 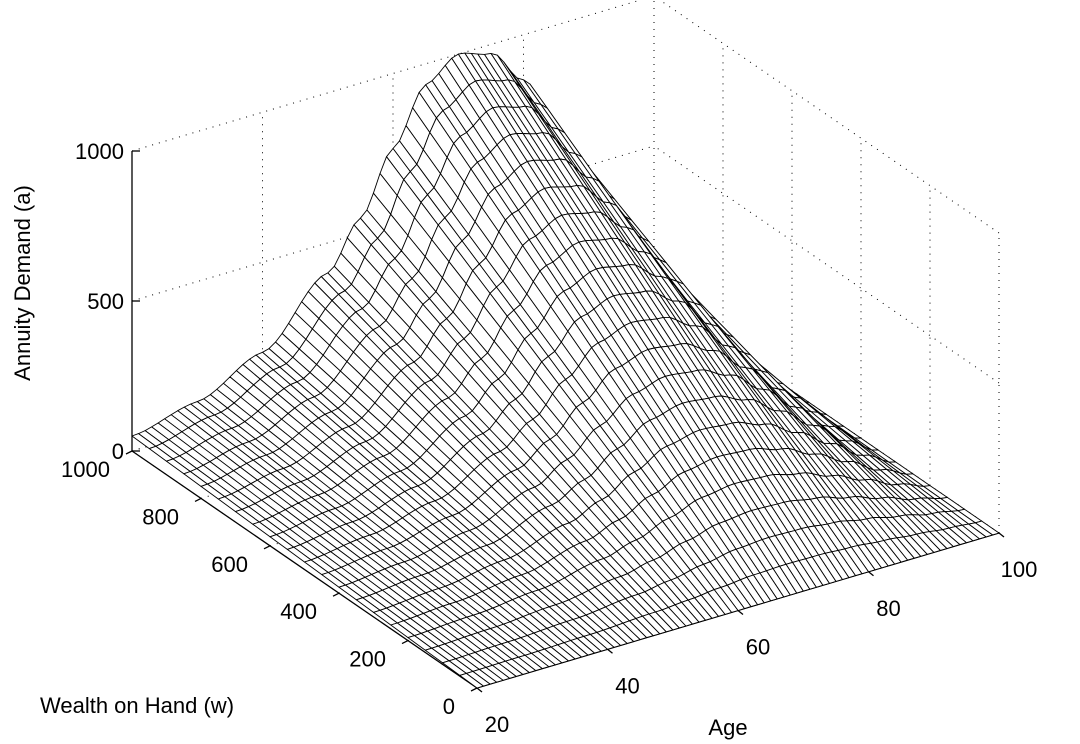 I want to click on y-axis-line, so click(x=304, y=569).